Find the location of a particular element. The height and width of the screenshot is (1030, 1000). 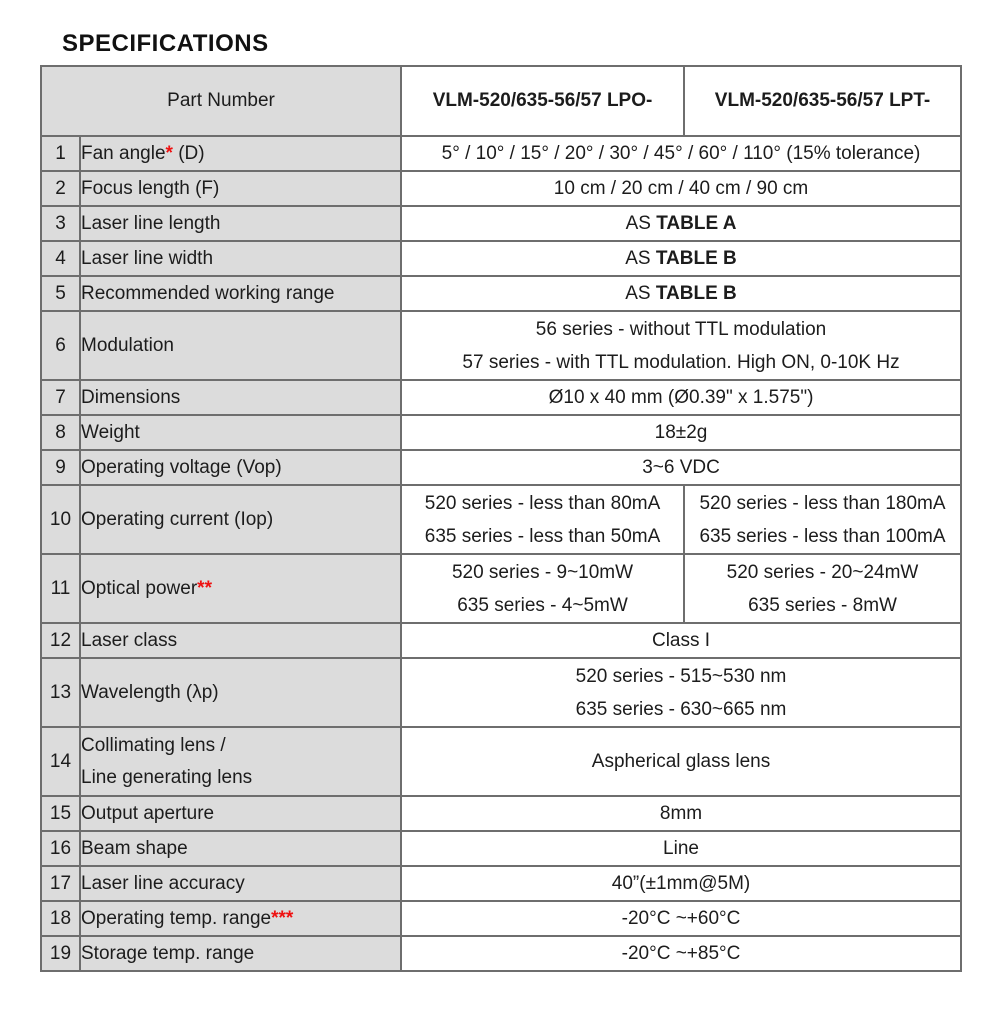

row-value: 10 cm / 20 cm / 40 cm / 90 cm is located at coordinates (681, 188).